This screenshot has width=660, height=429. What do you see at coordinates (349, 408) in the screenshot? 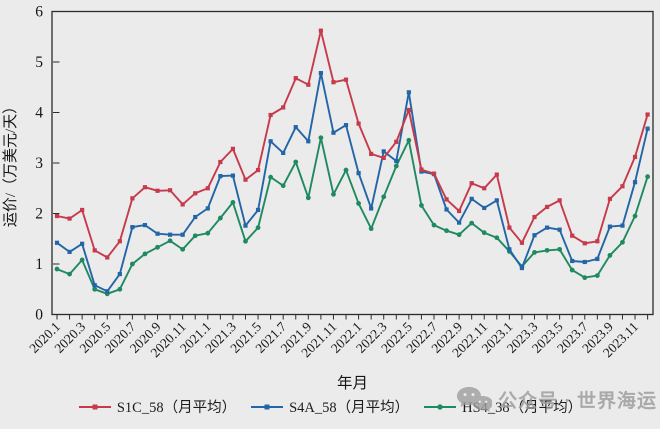
I see `legend-label: S4A_58（月平均）` at bounding box center [349, 408].